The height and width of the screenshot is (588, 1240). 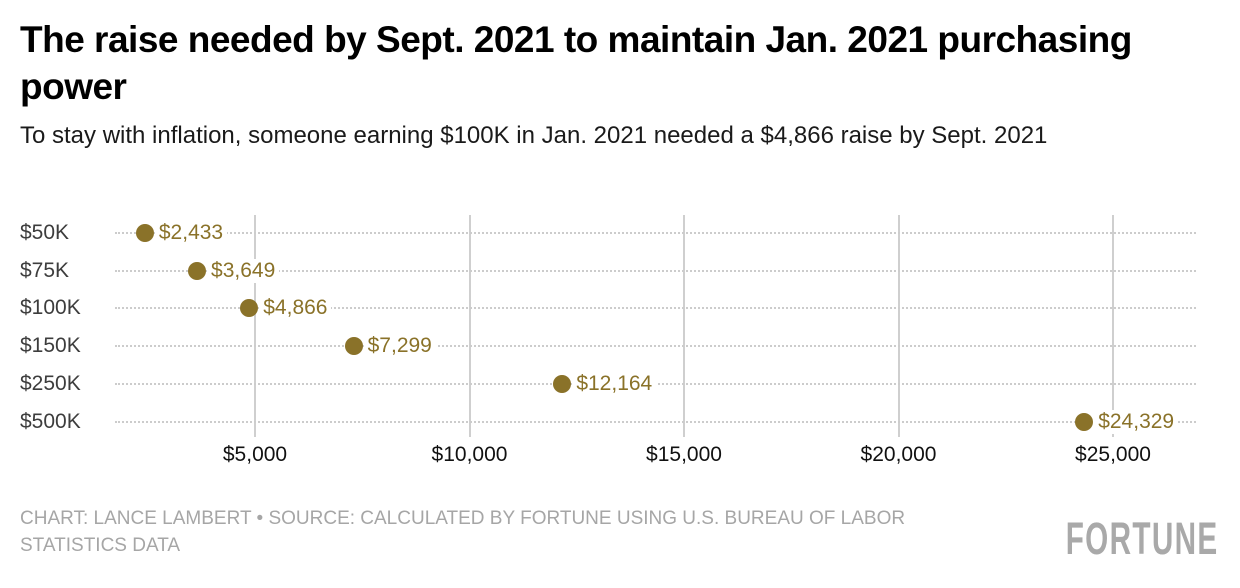 What do you see at coordinates (684, 454) in the screenshot?
I see `x-axis-tick-label: $15,000` at bounding box center [684, 454].